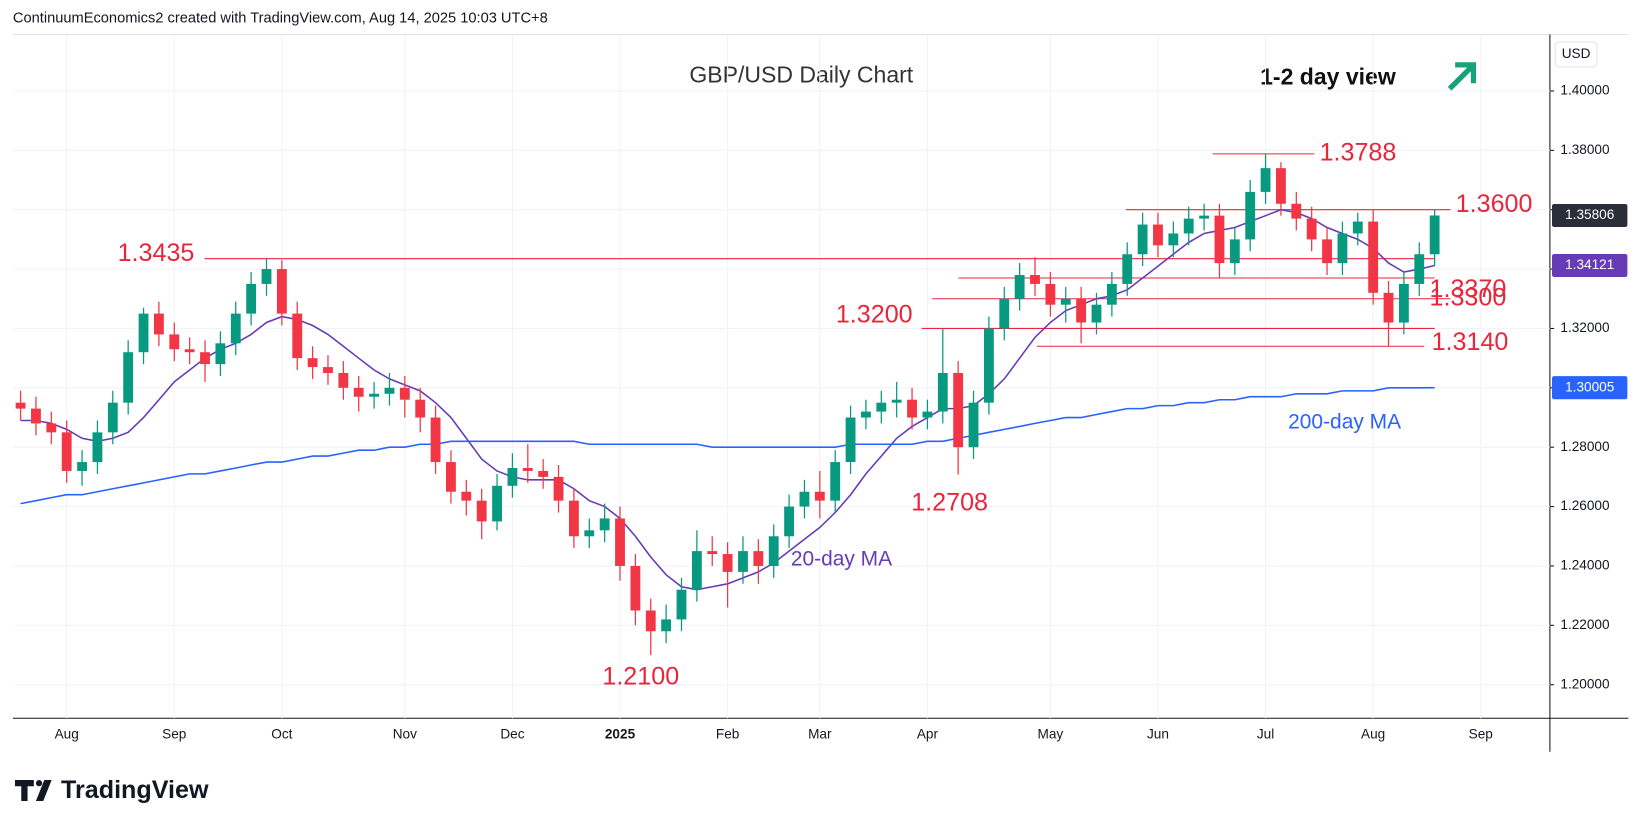  Describe the element at coordinates (1585, 327) in the screenshot. I see `y-tick-label: 1.32000` at that location.